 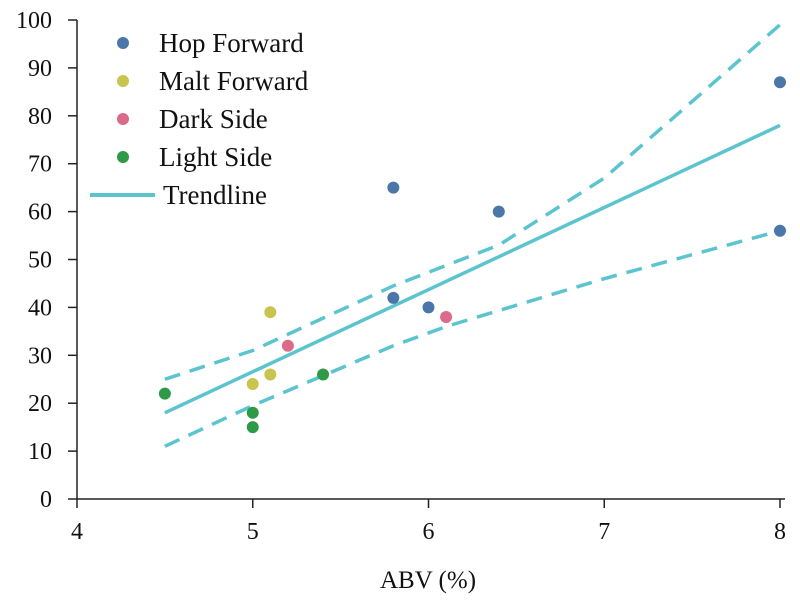 What do you see at coordinates (77, 532) in the screenshot?
I see `x-tick-label: 4` at bounding box center [77, 532].